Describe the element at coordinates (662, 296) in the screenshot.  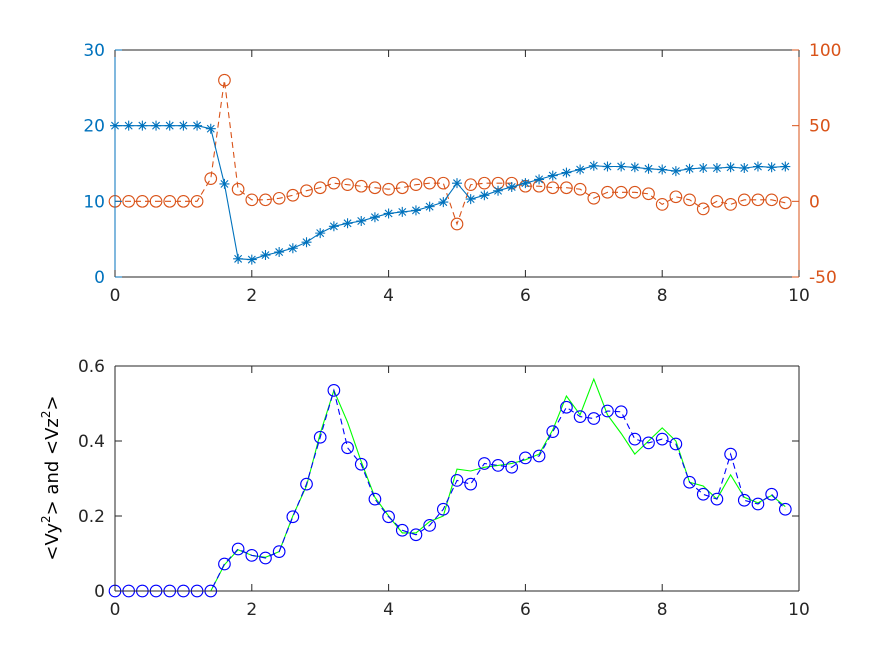
I see `top-x-tick-label: 8` at that location.